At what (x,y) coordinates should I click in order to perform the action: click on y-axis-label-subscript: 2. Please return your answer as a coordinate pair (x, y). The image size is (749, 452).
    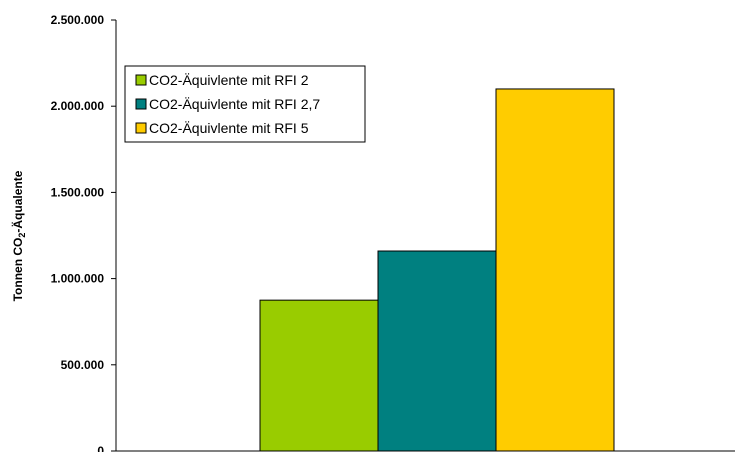
    Looking at the image, I should click on (22, 235).